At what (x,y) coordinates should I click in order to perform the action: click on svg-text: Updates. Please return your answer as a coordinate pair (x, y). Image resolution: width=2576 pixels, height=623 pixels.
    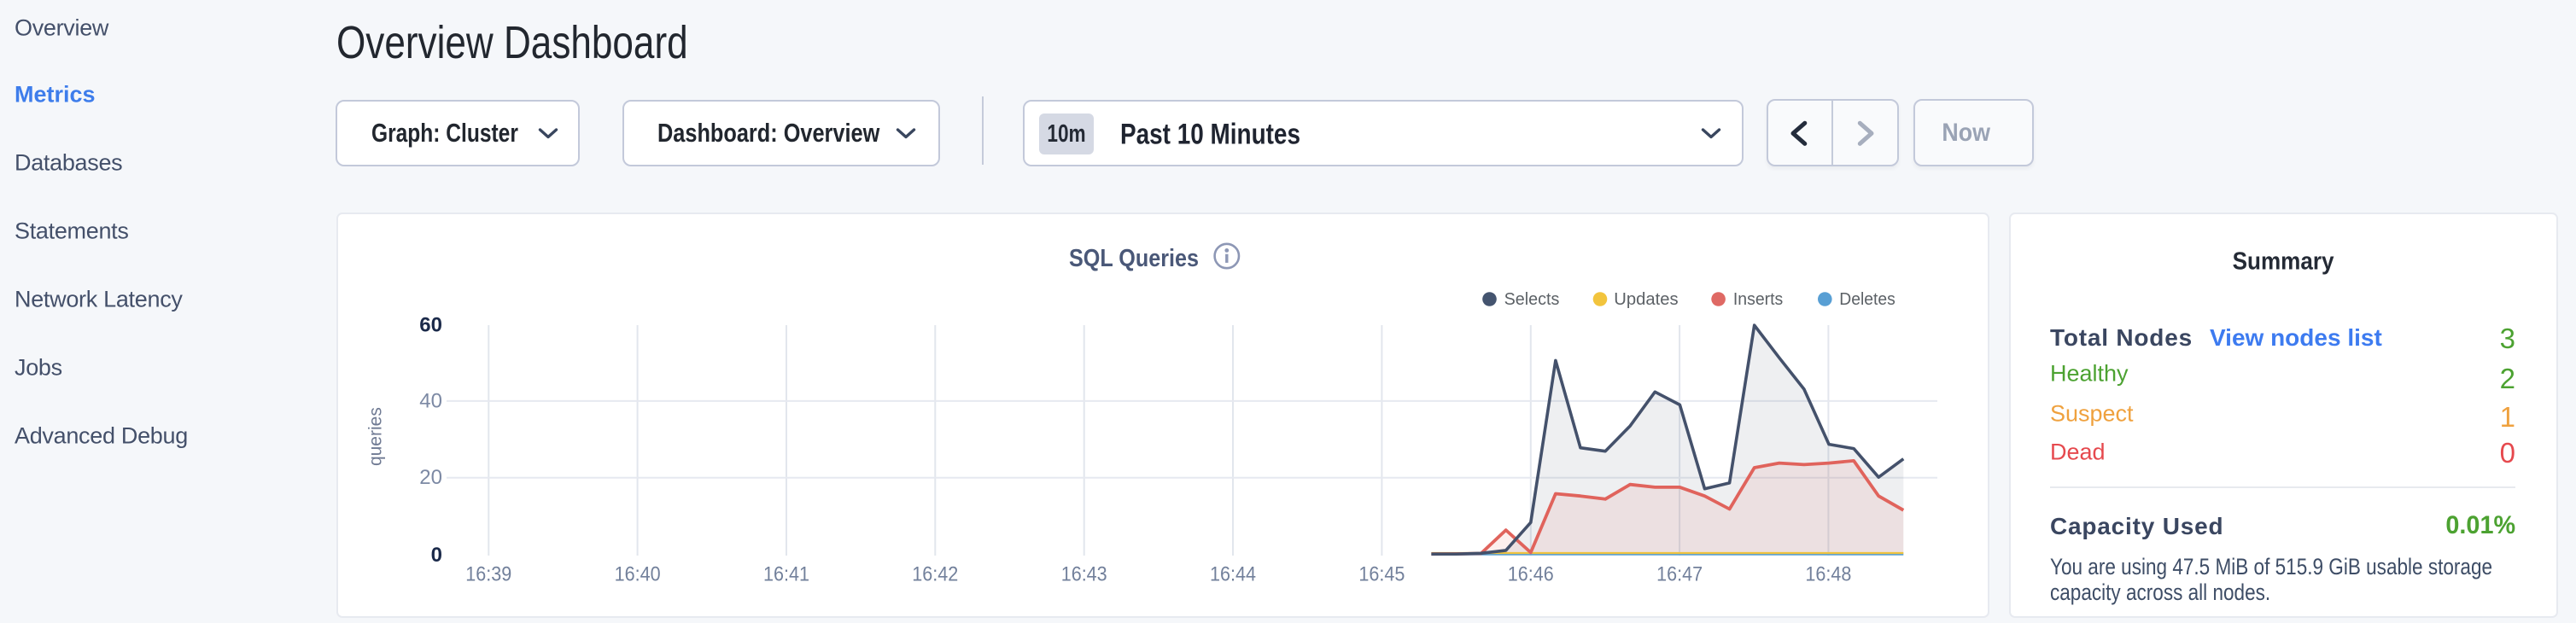
    Looking at the image, I should click on (1646, 299).